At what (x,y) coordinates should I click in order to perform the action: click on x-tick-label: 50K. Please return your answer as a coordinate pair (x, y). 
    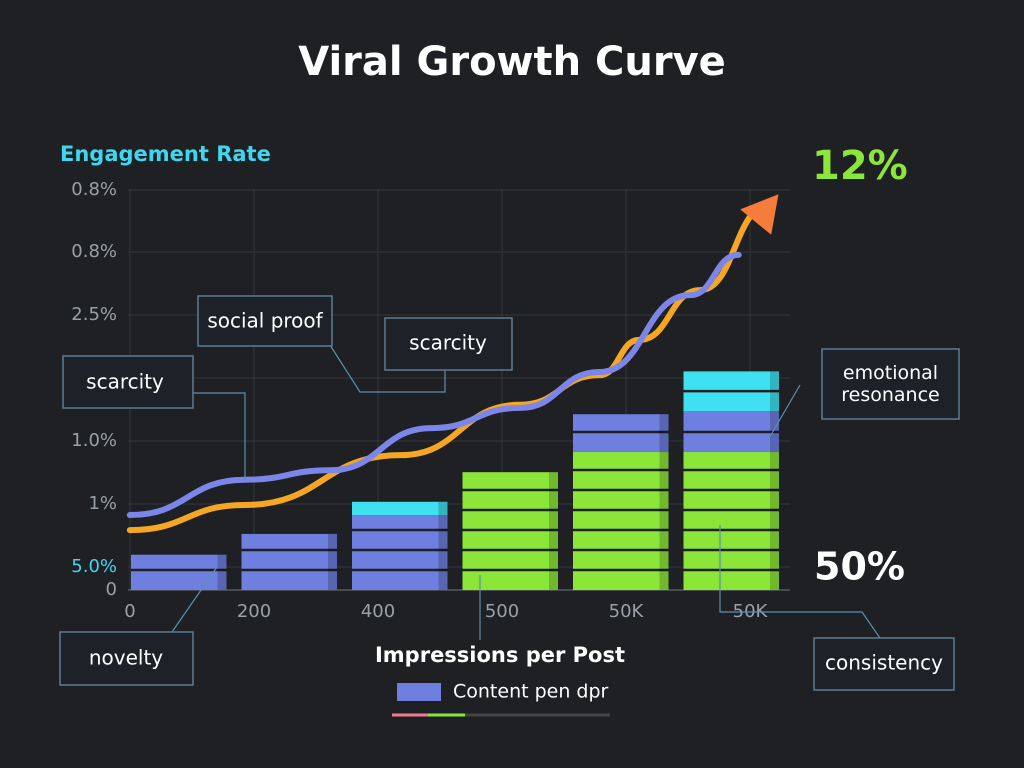
    Looking at the image, I should click on (627, 611).